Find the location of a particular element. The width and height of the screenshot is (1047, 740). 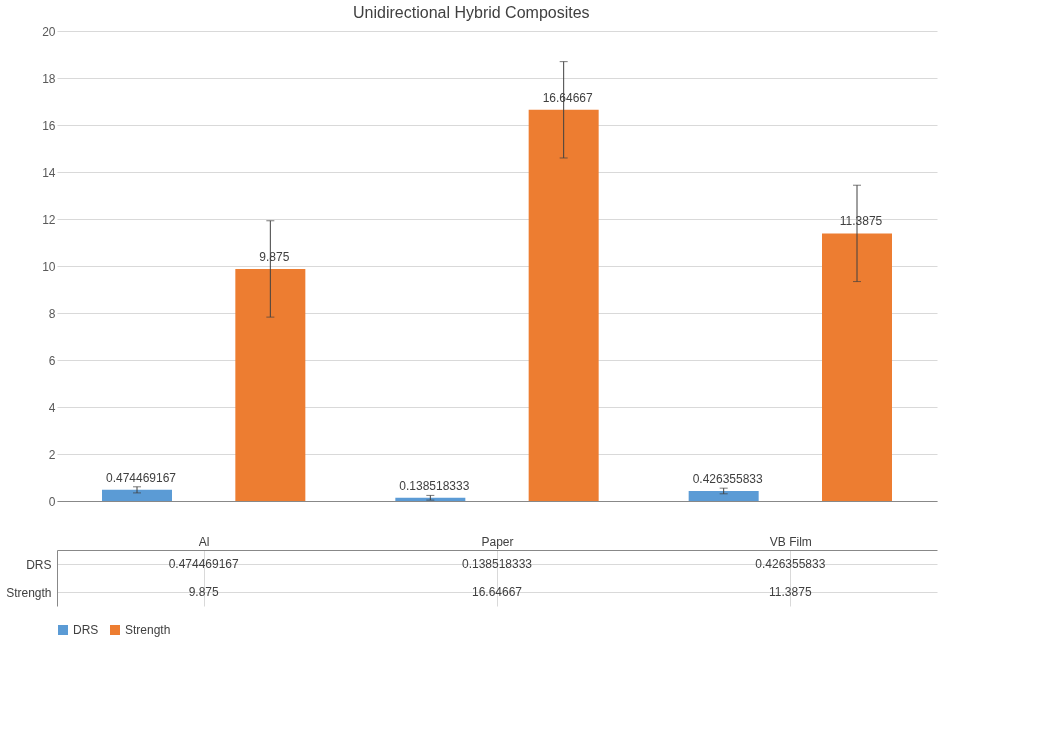

y-tick-label: 10 is located at coordinates (49, 266).